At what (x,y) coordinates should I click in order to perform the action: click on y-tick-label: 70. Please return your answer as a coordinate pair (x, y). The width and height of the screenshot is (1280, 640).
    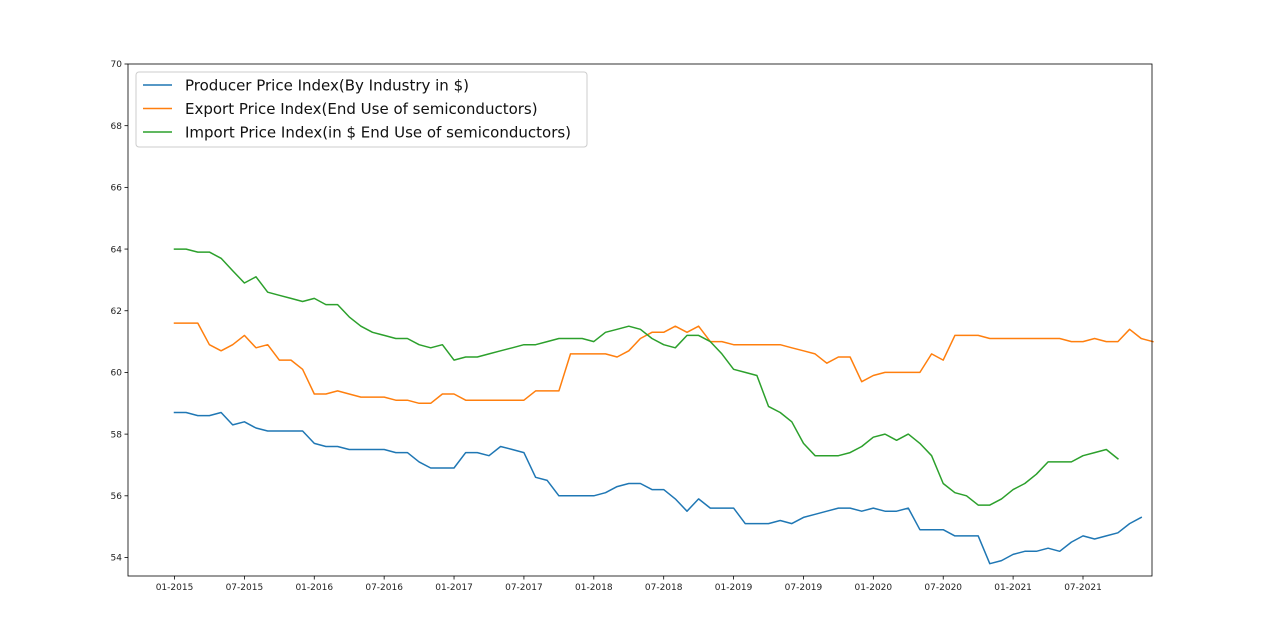
    Looking at the image, I should click on (117, 65).